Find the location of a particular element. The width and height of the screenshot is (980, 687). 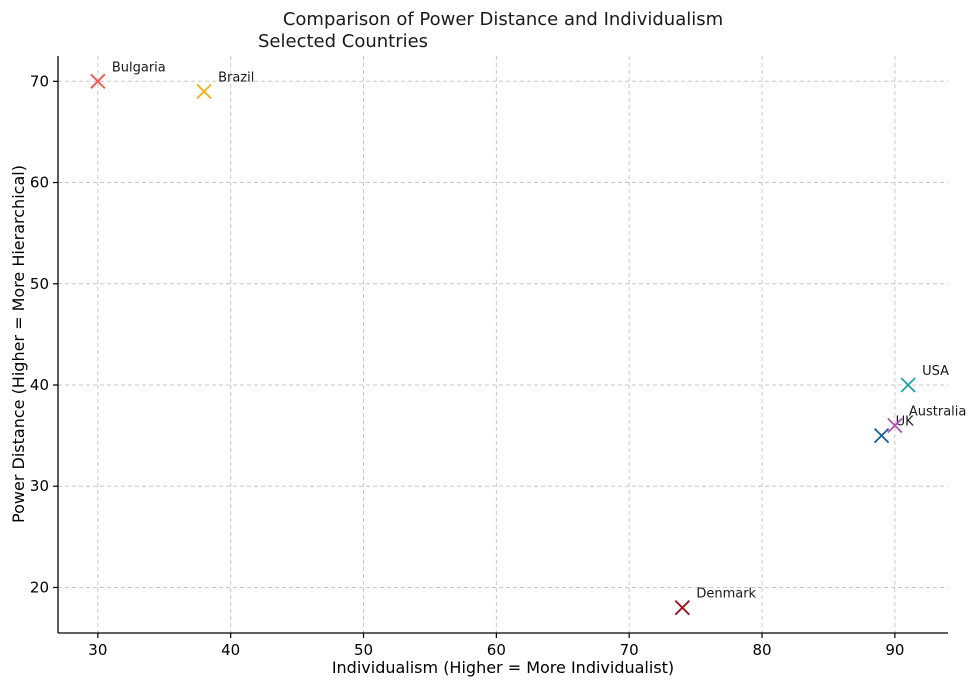

point-label: Brazil is located at coordinates (236, 77).